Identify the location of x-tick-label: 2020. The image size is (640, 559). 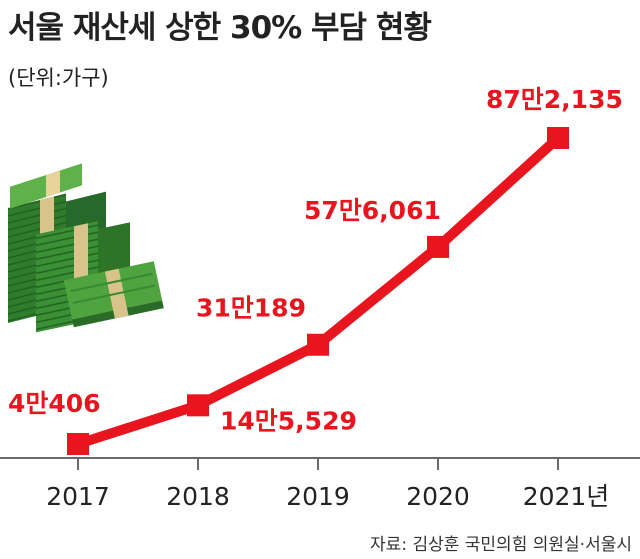
(438, 496).